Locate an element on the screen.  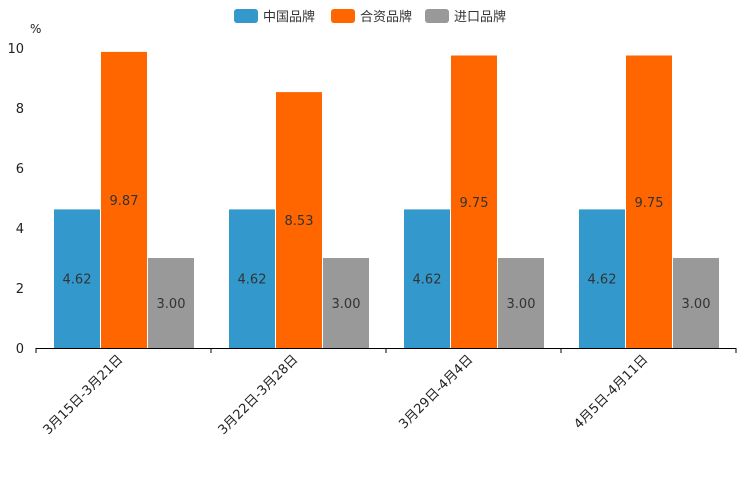
legend-item: 中国品牌 is located at coordinates (274, 17).